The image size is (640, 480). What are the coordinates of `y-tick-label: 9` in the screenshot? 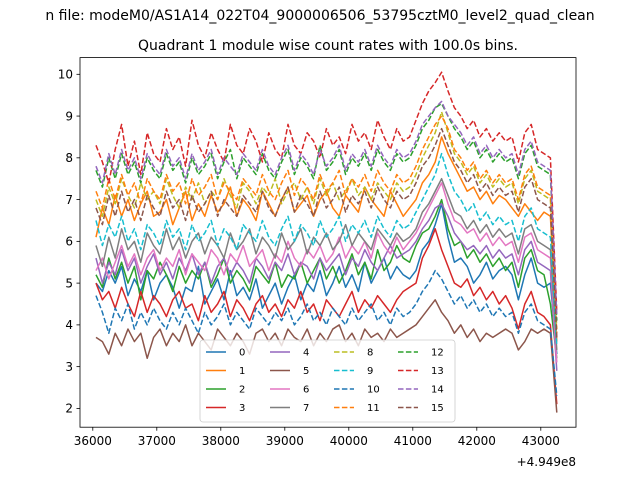 It's located at (69, 116).